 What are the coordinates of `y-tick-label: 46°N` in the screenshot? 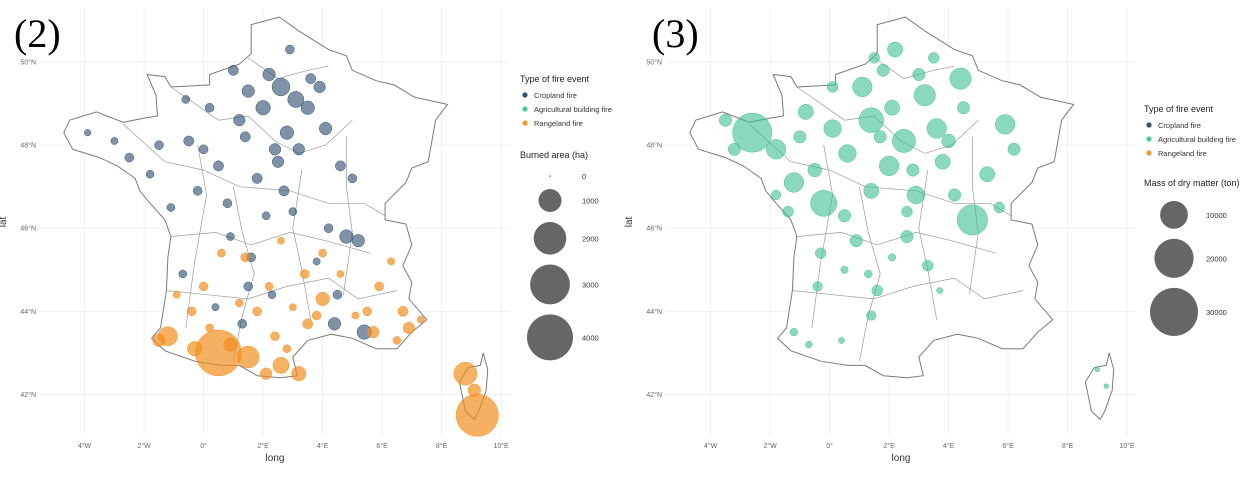 It's located at (654, 229).